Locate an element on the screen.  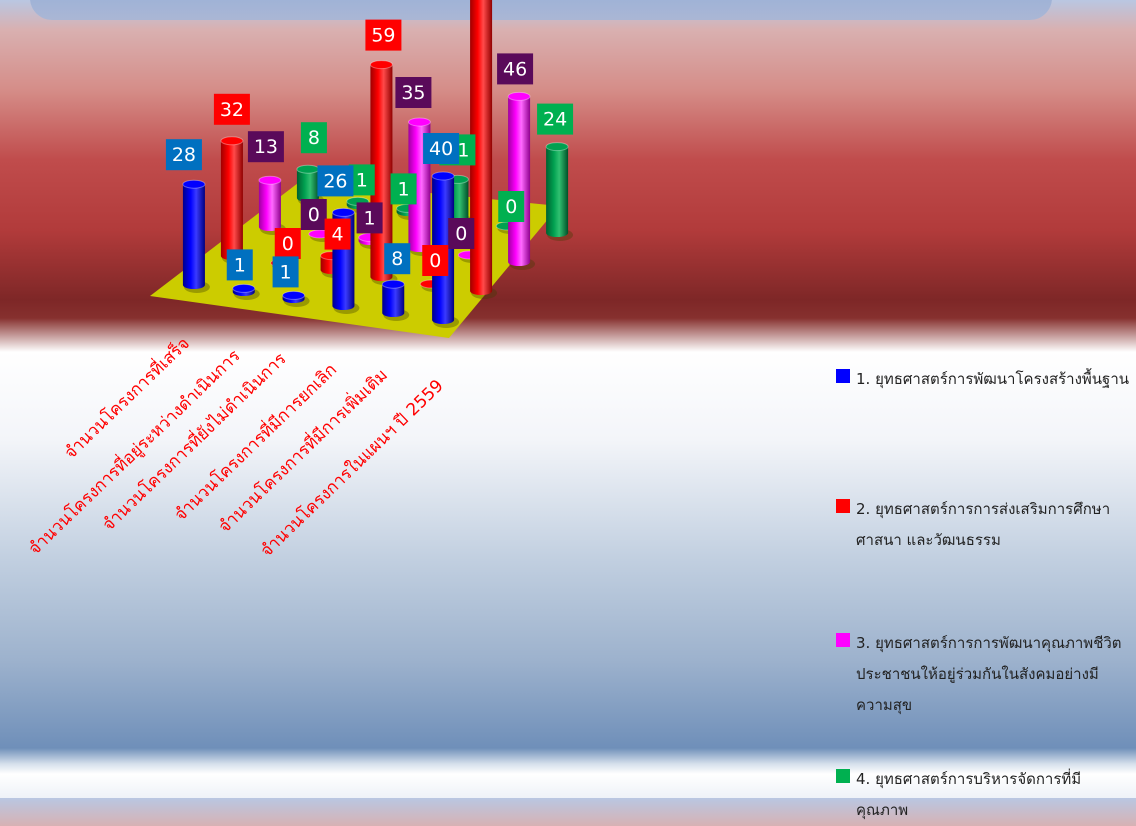
svg-text: 32 is located at coordinates (232, 110).